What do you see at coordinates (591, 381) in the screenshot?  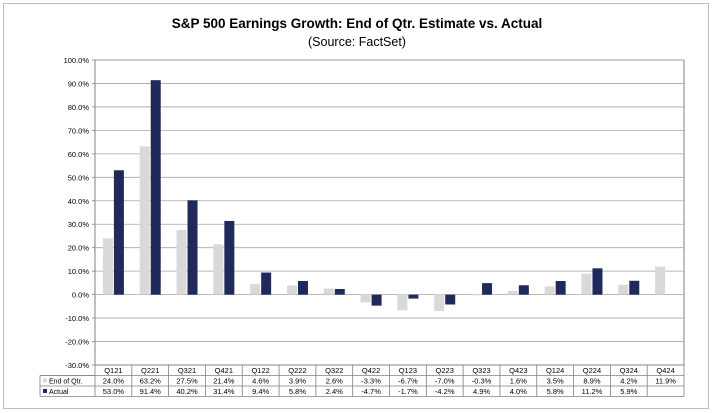 I see `data-label: 8.9%` at bounding box center [591, 381].